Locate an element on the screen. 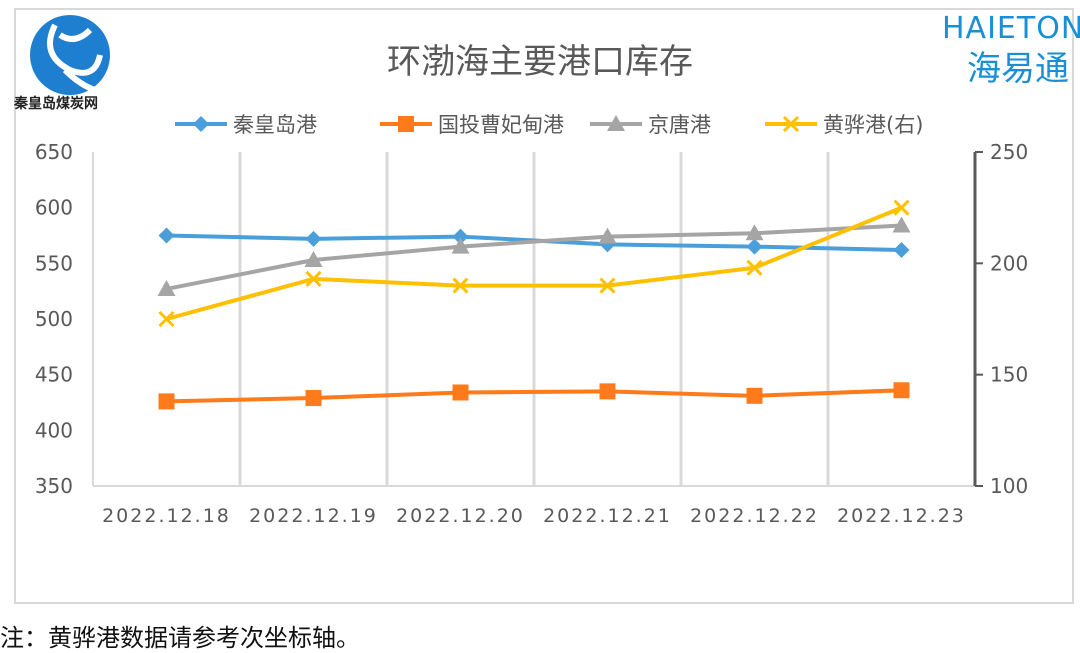  y-right-tick-label: 100 is located at coordinates (1009, 486).